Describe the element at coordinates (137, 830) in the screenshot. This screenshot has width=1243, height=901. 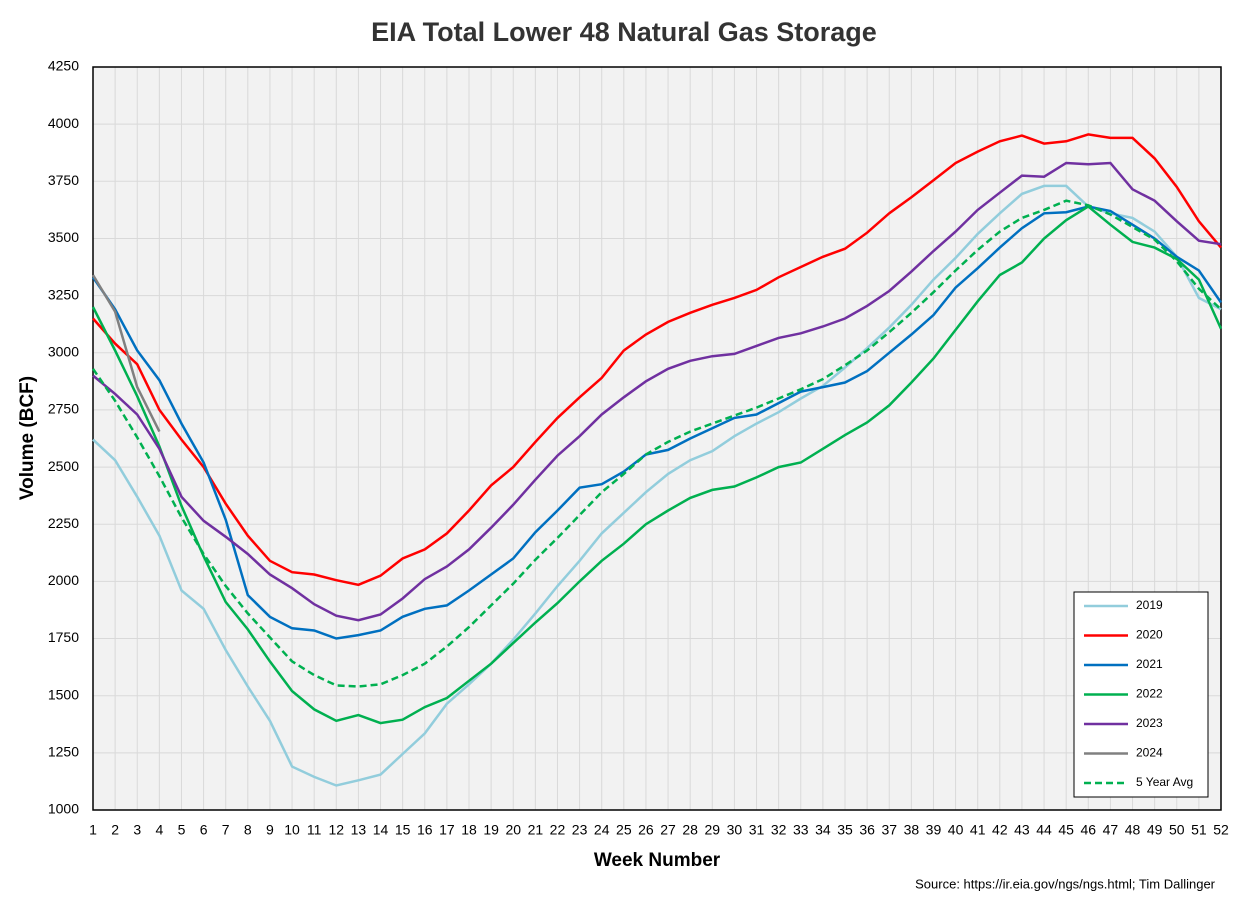
I see `x-tick-label: 3` at that location.